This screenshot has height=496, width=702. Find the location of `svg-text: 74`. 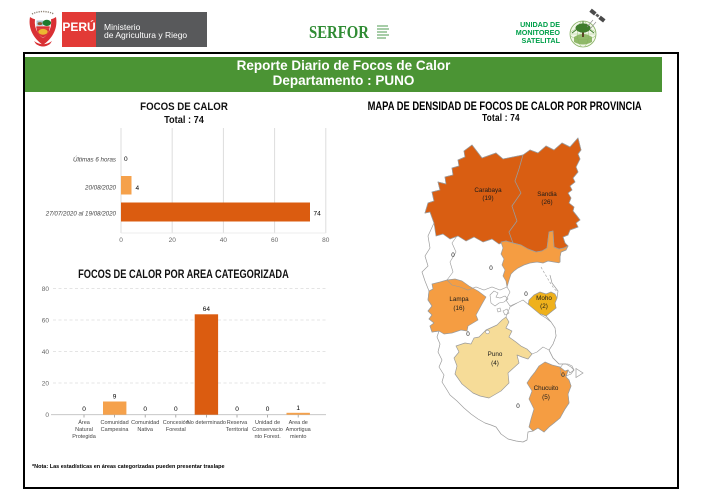

svg-text: 74 is located at coordinates (318, 214).